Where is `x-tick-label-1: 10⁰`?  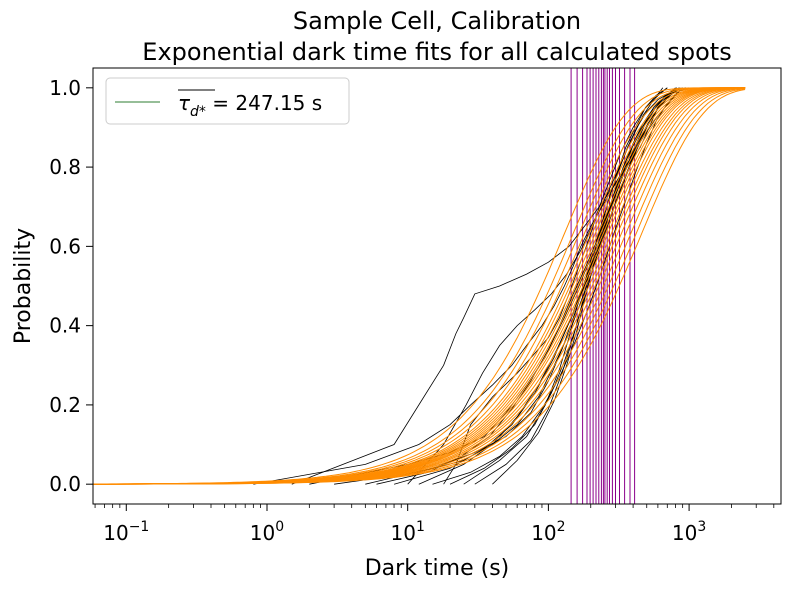
x-tick-label-1: 10⁰ is located at coordinates (267, 532).